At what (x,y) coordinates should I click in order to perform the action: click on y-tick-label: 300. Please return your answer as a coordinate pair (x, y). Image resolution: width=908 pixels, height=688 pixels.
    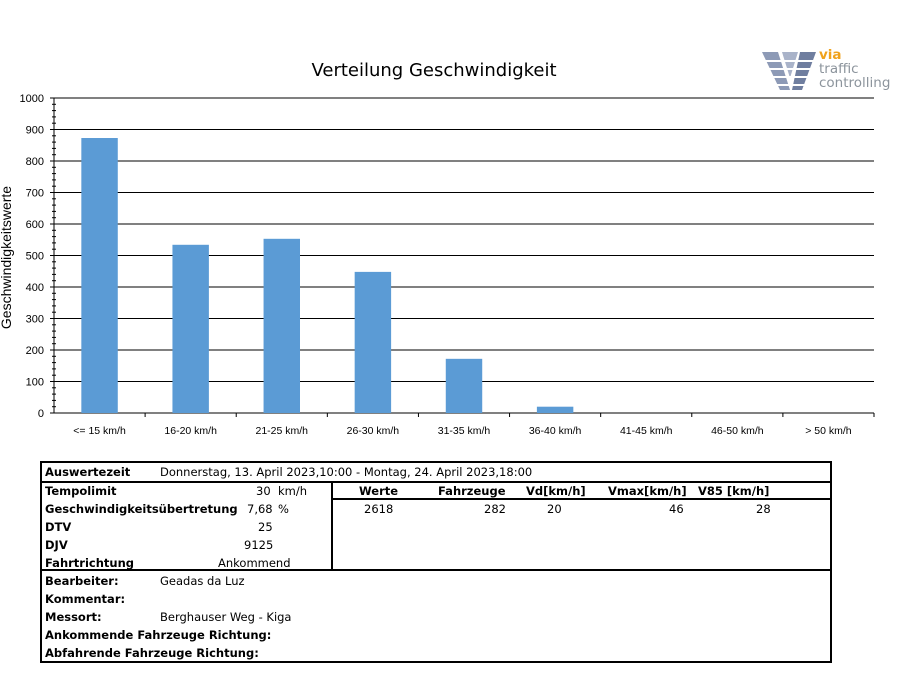
    Looking at the image, I should click on (35, 320).